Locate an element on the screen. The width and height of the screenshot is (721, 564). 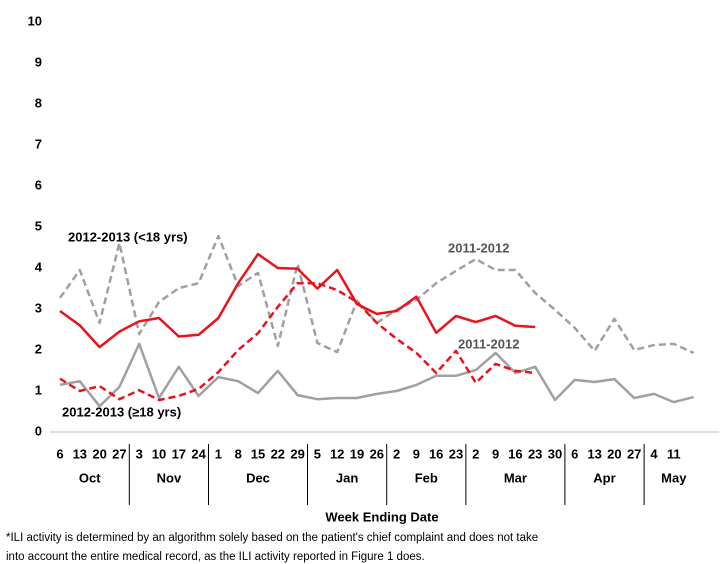
y-tick-label: 6 is located at coordinates (38, 184).